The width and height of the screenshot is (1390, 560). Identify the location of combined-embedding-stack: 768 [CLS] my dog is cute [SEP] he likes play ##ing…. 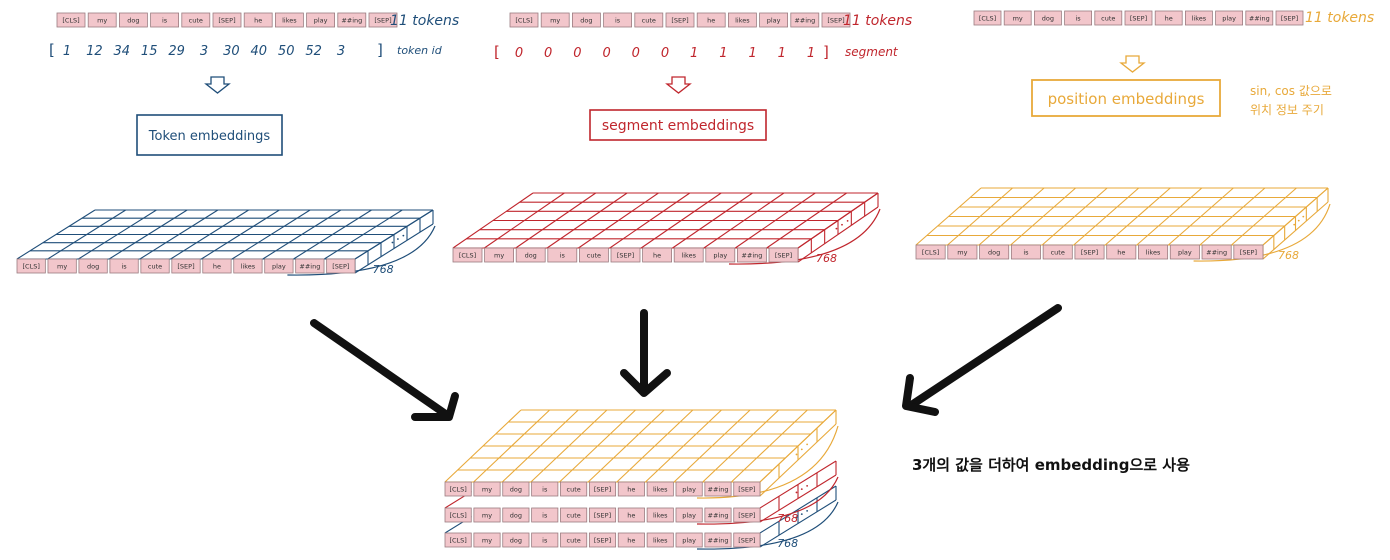
(817, 479).